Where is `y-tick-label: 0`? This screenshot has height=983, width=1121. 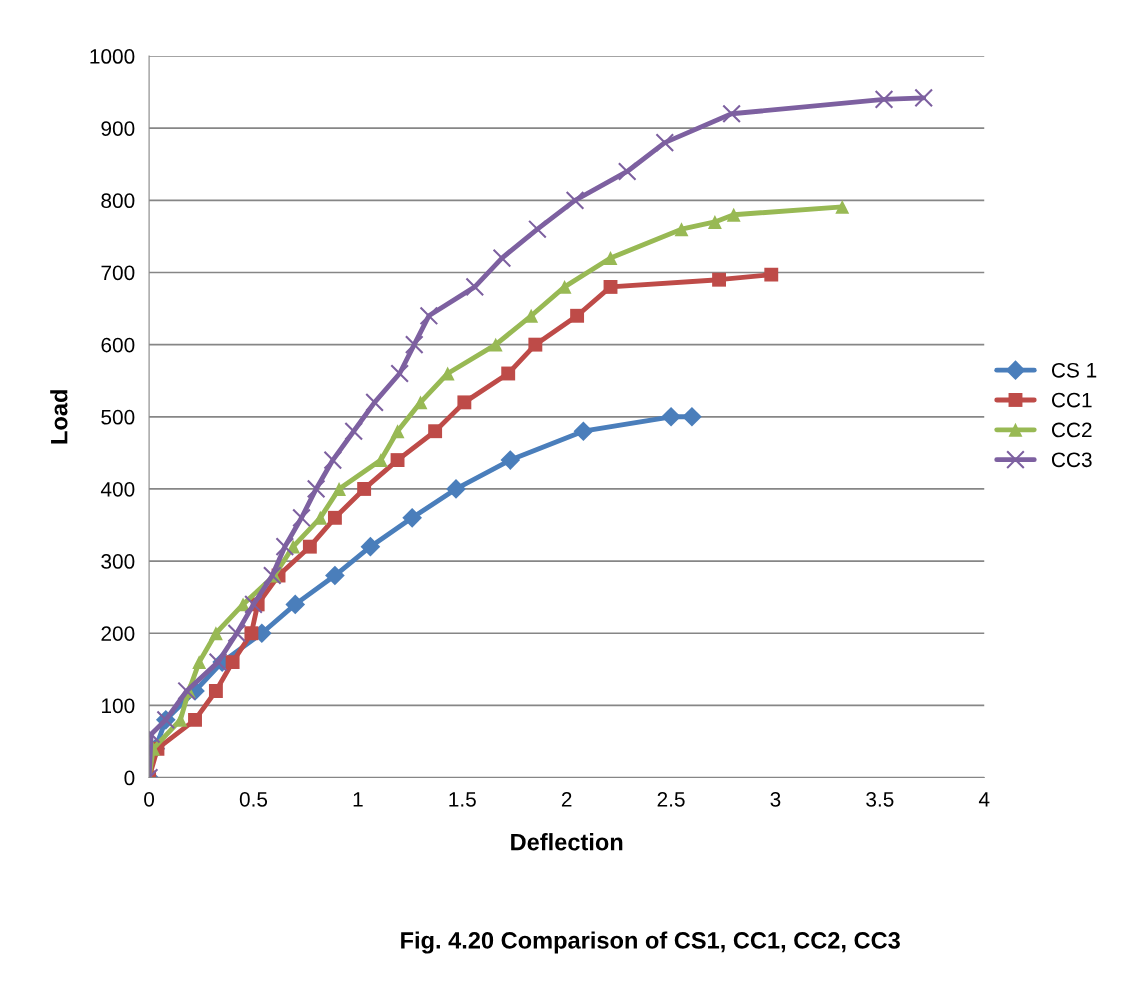 y-tick-label: 0 is located at coordinates (129, 778).